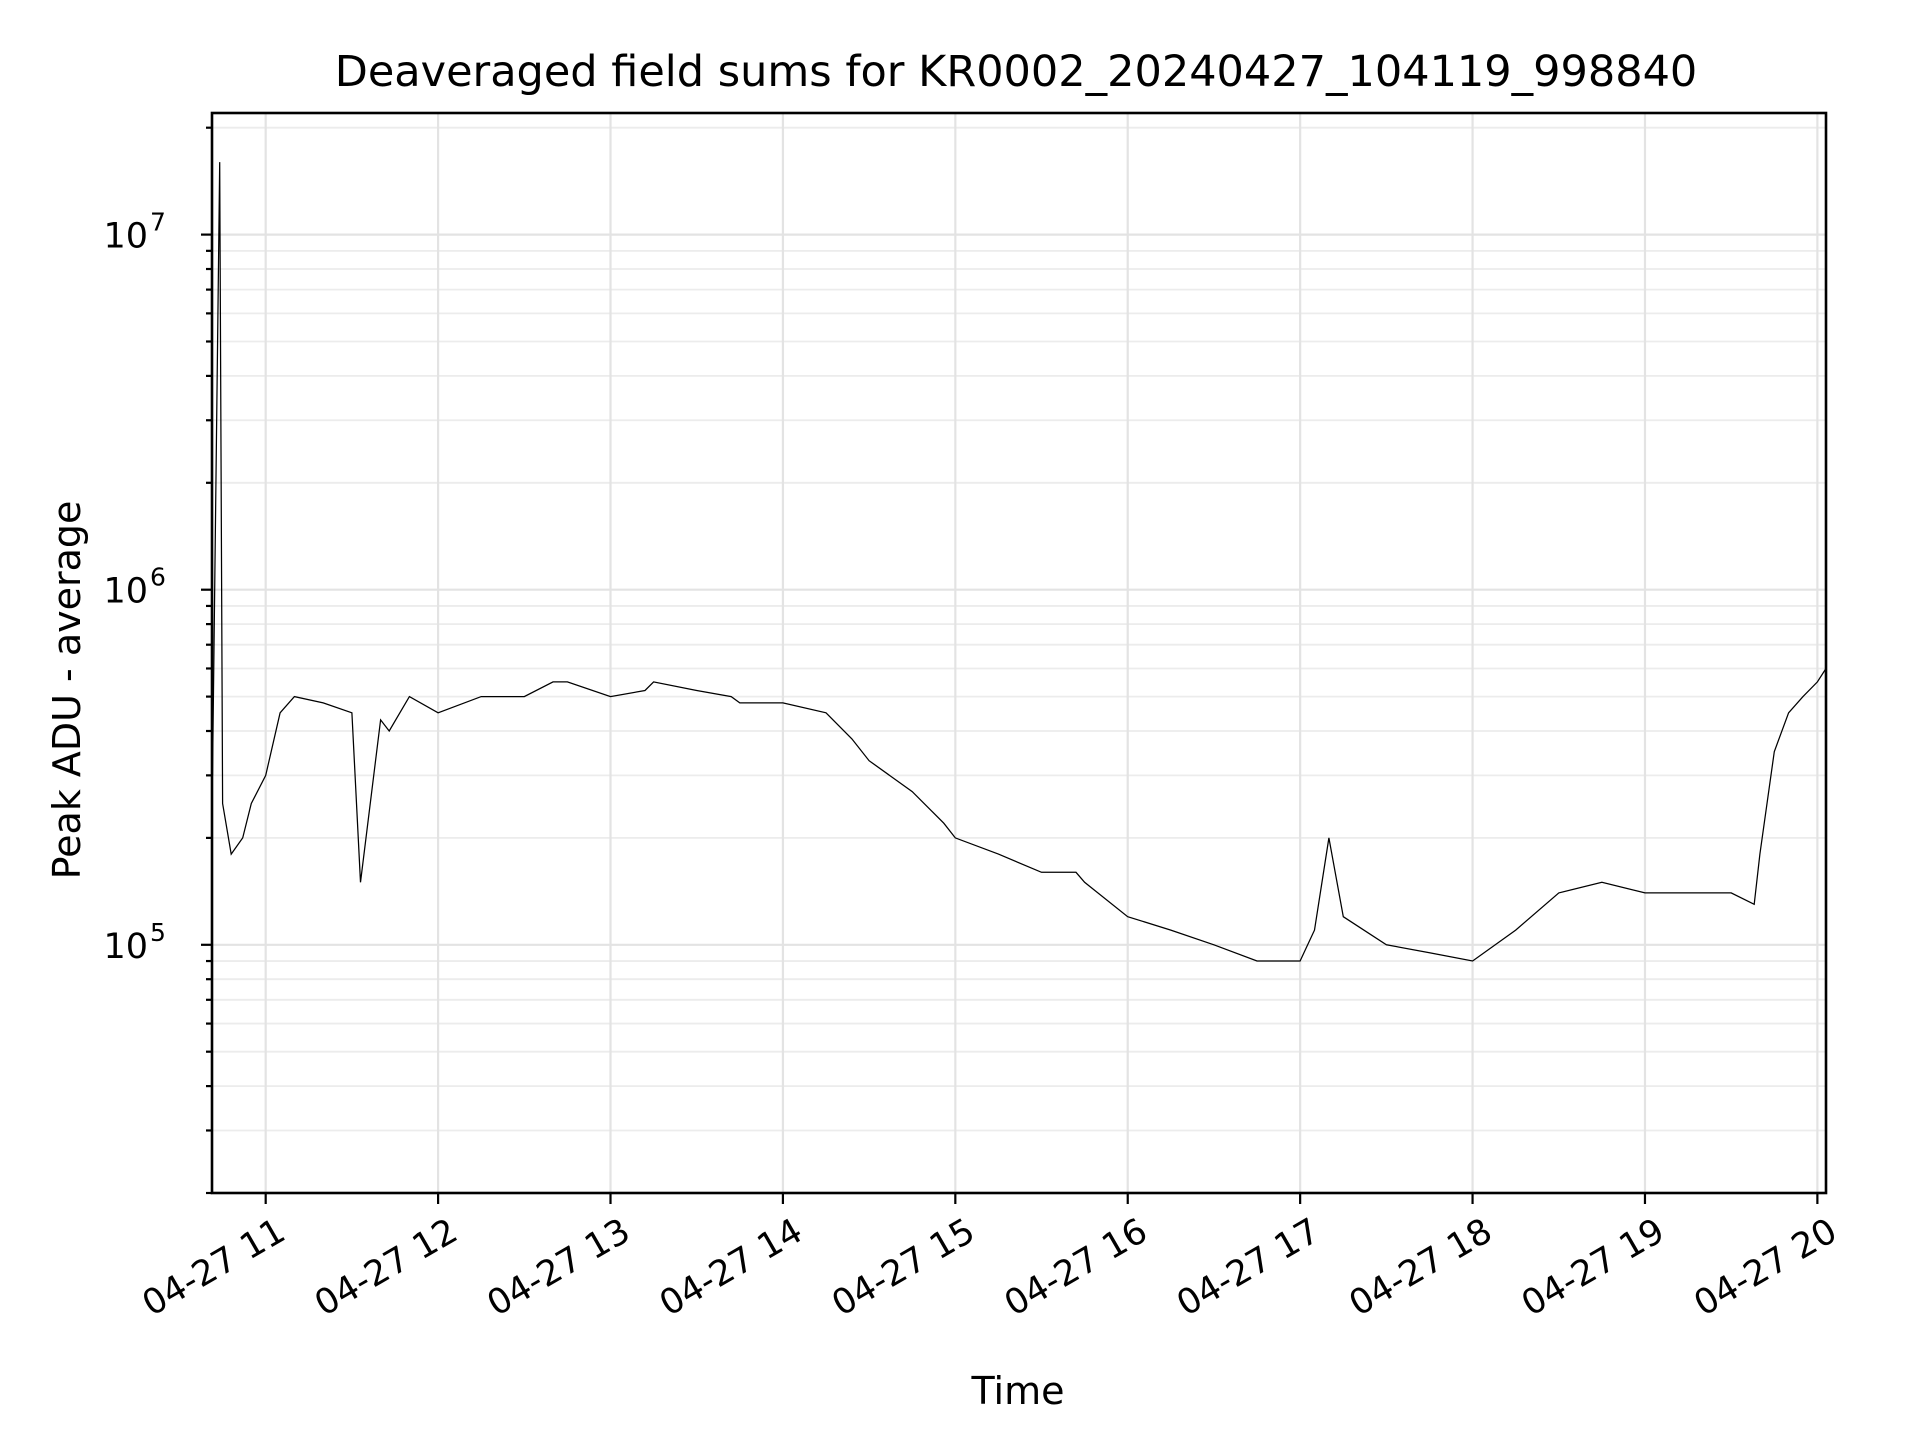 The height and width of the screenshot is (1440, 1920). I want to click on y-axis-label: Peak ADU - average, so click(67, 690).